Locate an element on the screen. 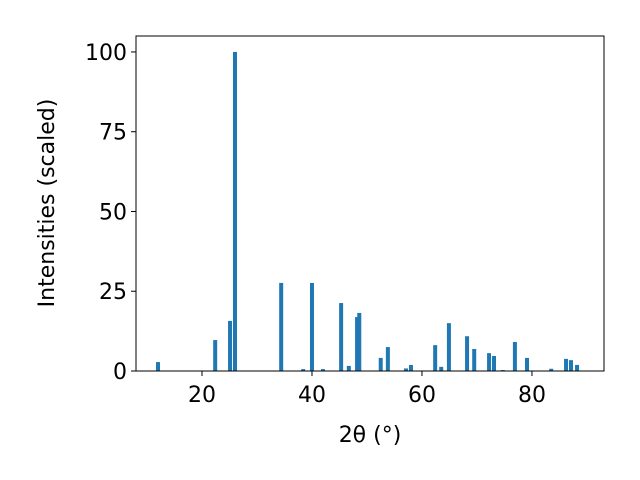 The image size is (640, 480). y-tick-label: 0 is located at coordinates (120, 372).